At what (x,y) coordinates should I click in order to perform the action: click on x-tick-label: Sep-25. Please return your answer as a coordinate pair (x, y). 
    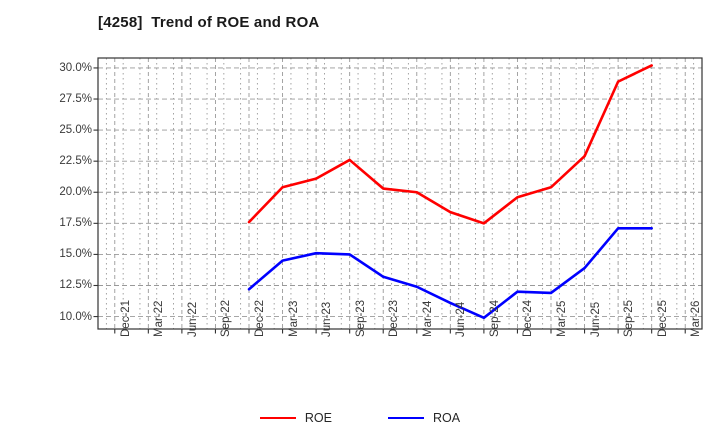
    Looking at the image, I should click on (629, 318).